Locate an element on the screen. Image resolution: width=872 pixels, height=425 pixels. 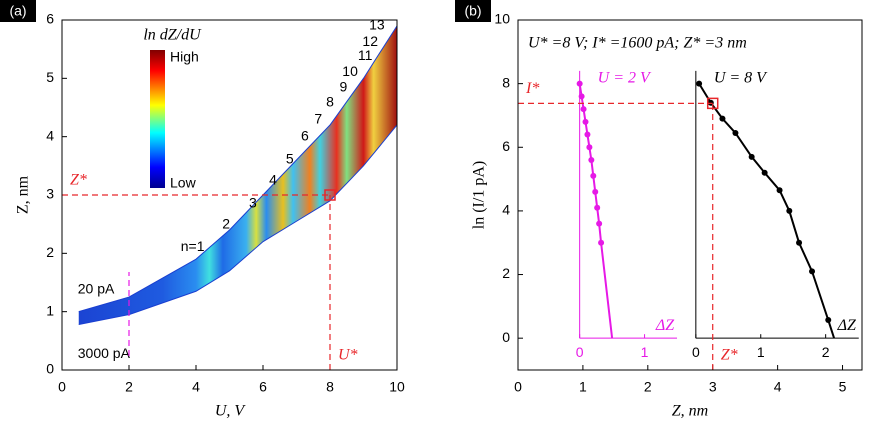
mode-label: 7 is located at coordinates (318, 118).